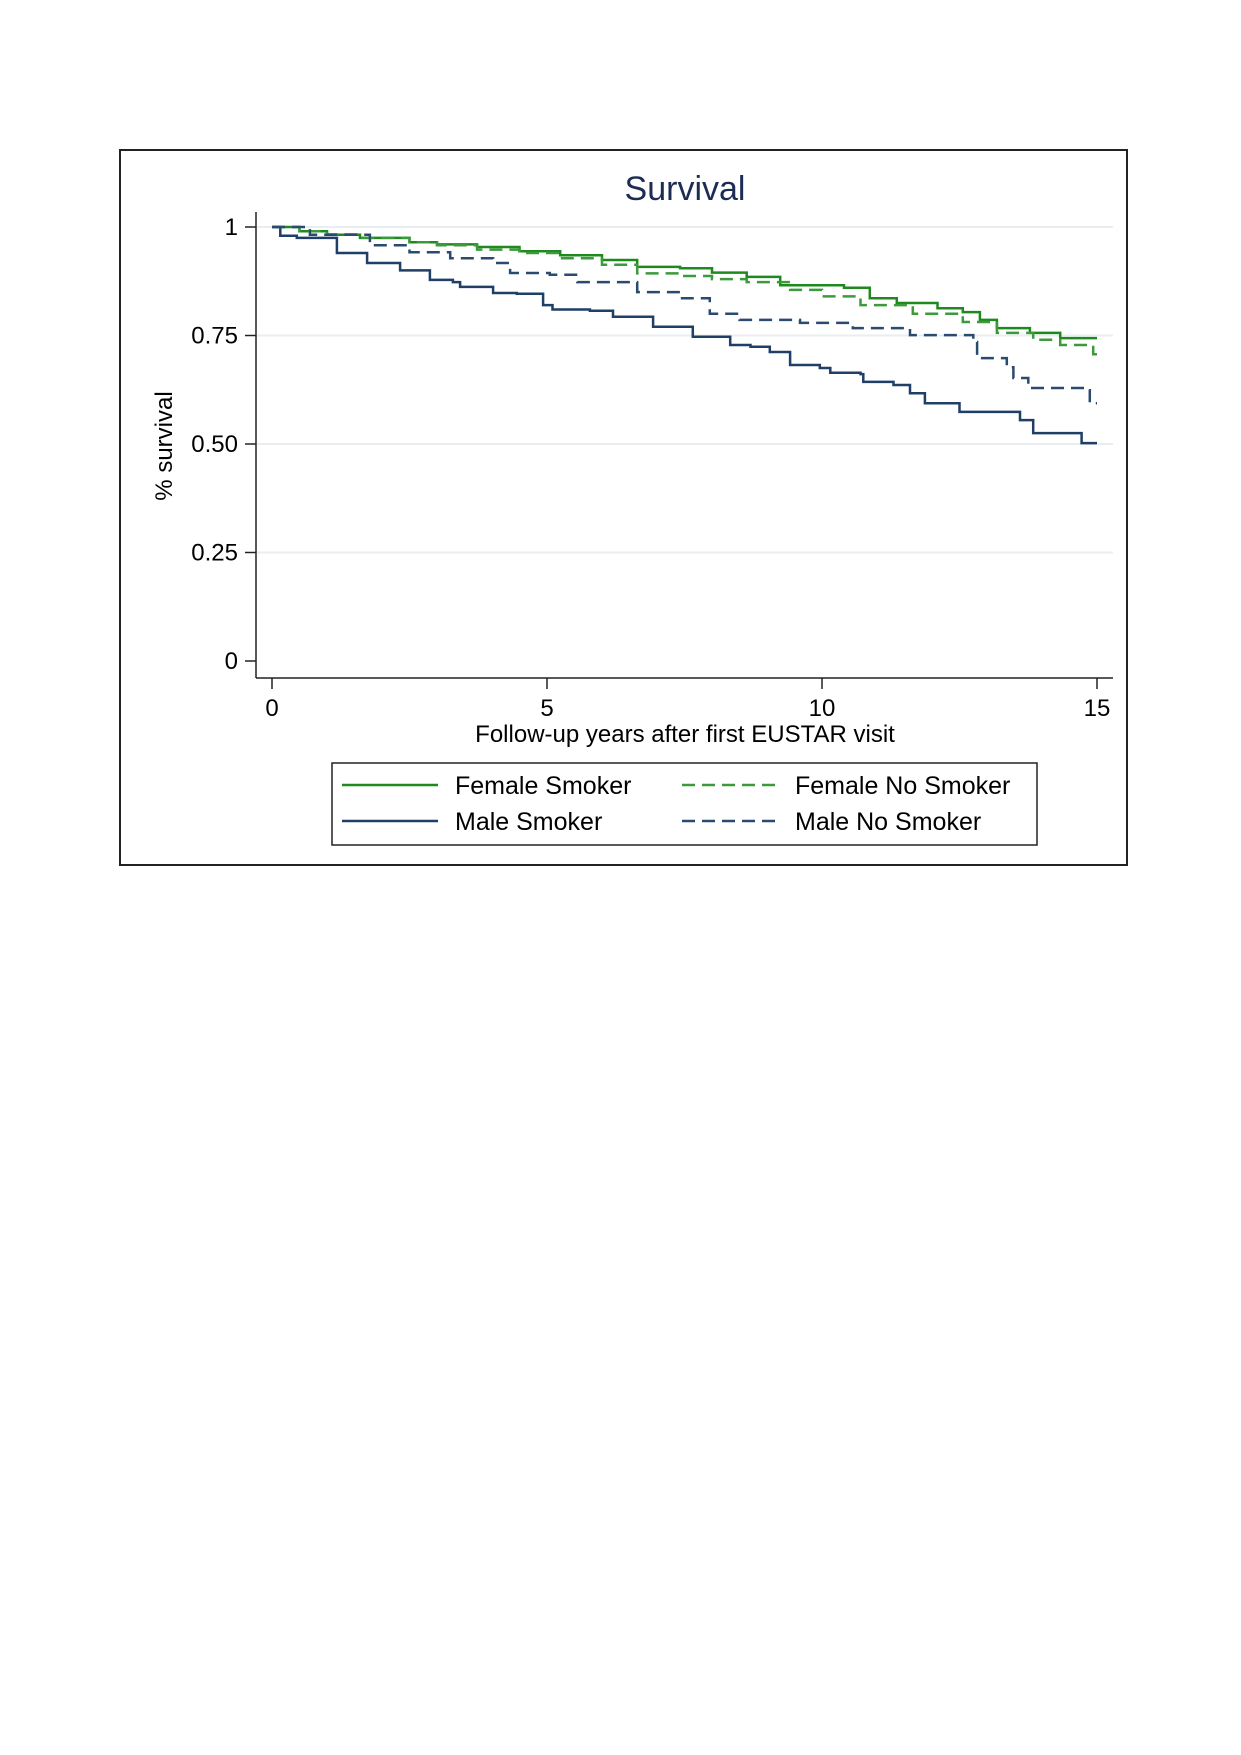 The image size is (1241, 1755). I want to click on y-axis-title: % survival, so click(164, 445).